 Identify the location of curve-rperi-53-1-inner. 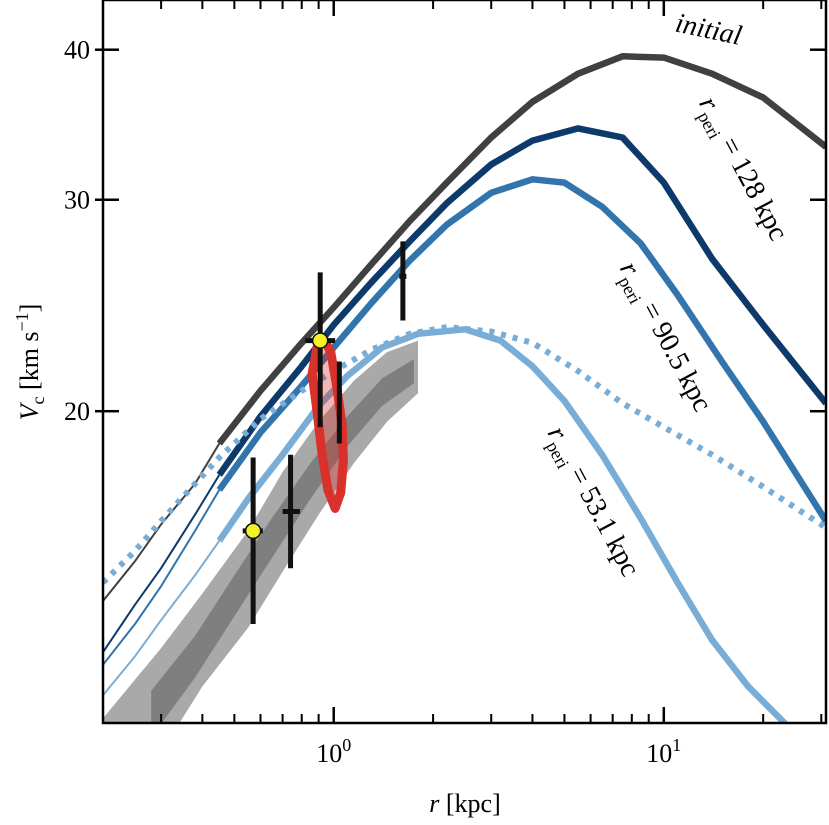
(162, 618).